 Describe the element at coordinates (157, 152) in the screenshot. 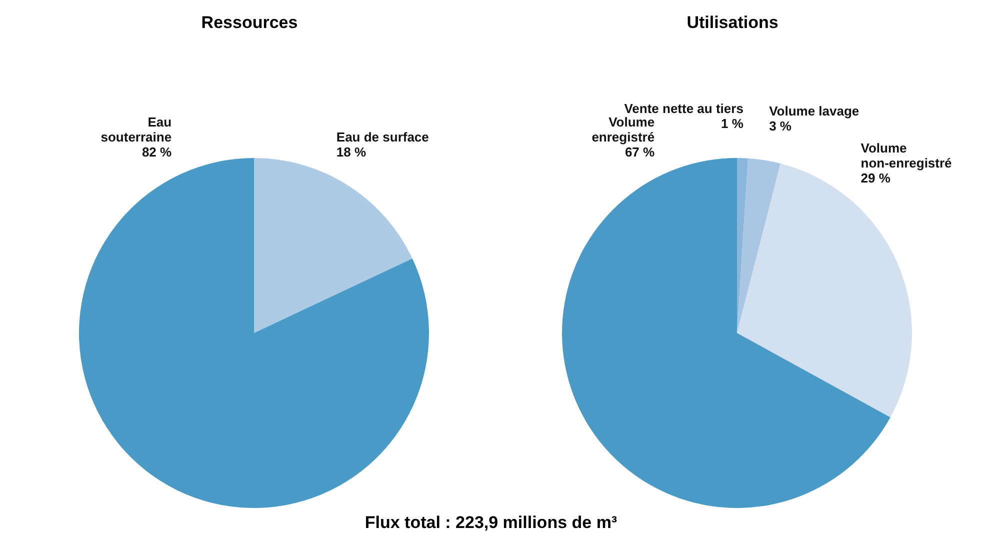

I see `data-label: 82 %` at that location.